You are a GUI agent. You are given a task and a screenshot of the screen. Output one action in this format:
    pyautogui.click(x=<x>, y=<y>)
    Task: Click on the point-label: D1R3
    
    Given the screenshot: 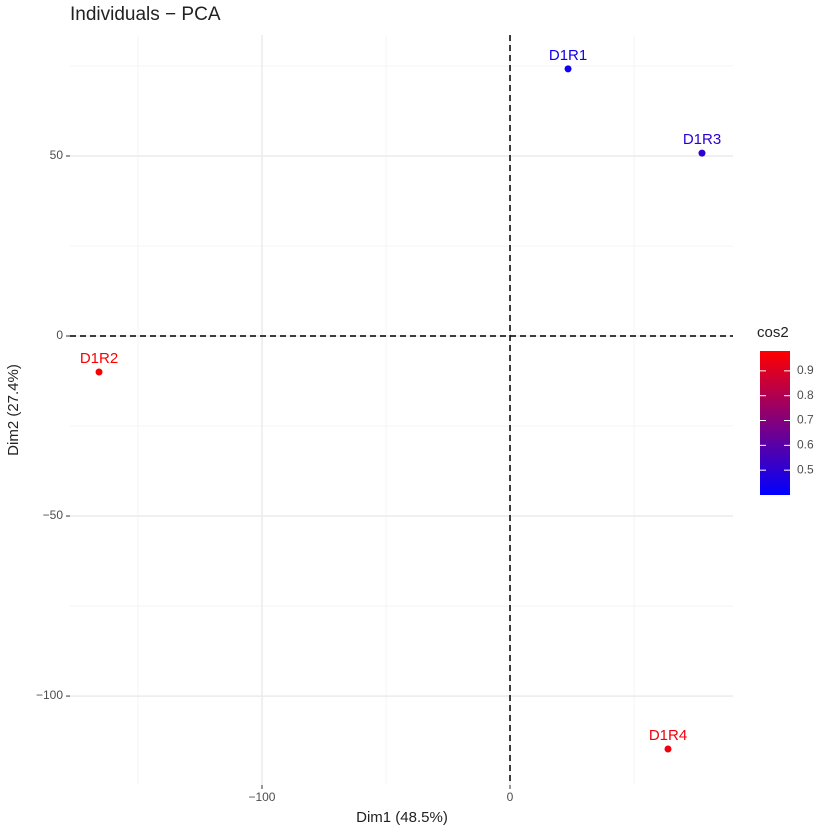 What is the action you would take?
    pyautogui.click(x=702, y=139)
    